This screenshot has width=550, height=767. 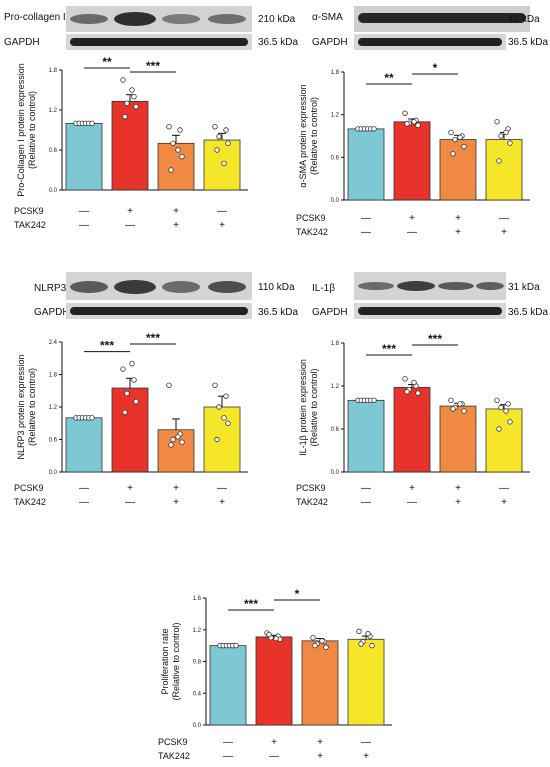 I want to click on blot-target-kda: 110 kDa, so click(x=276, y=287).